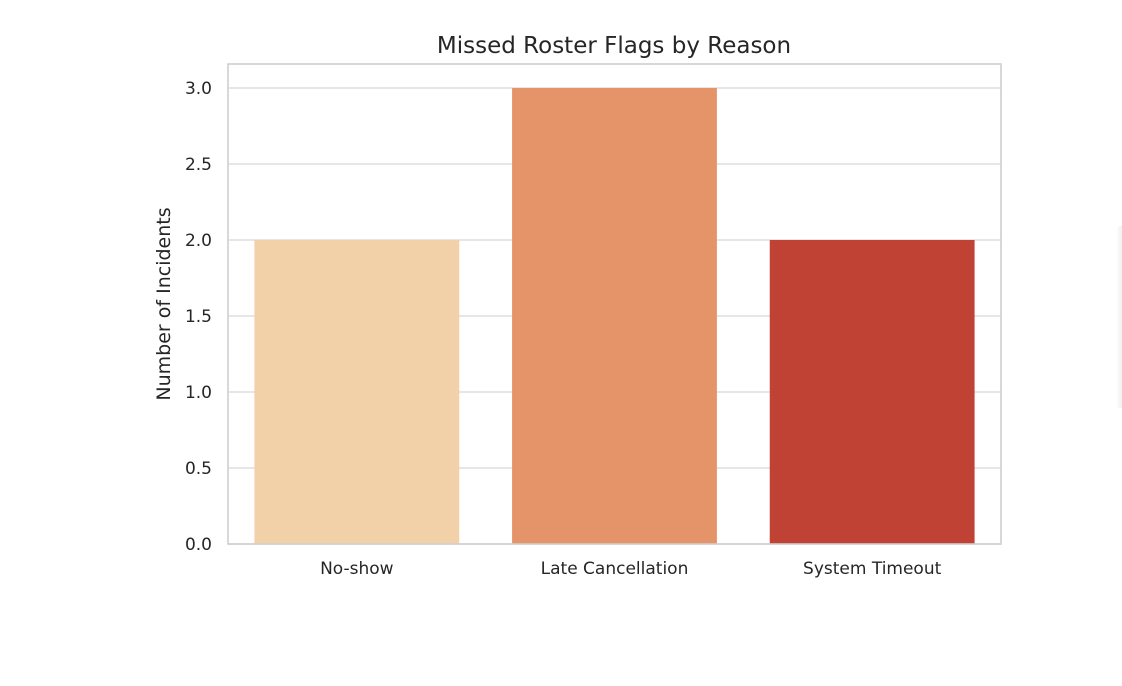 This screenshot has height=686, width=1122. Describe the element at coordinates (357, 569) in the screenshot. I see `x-tick-label: No-show` at that location.